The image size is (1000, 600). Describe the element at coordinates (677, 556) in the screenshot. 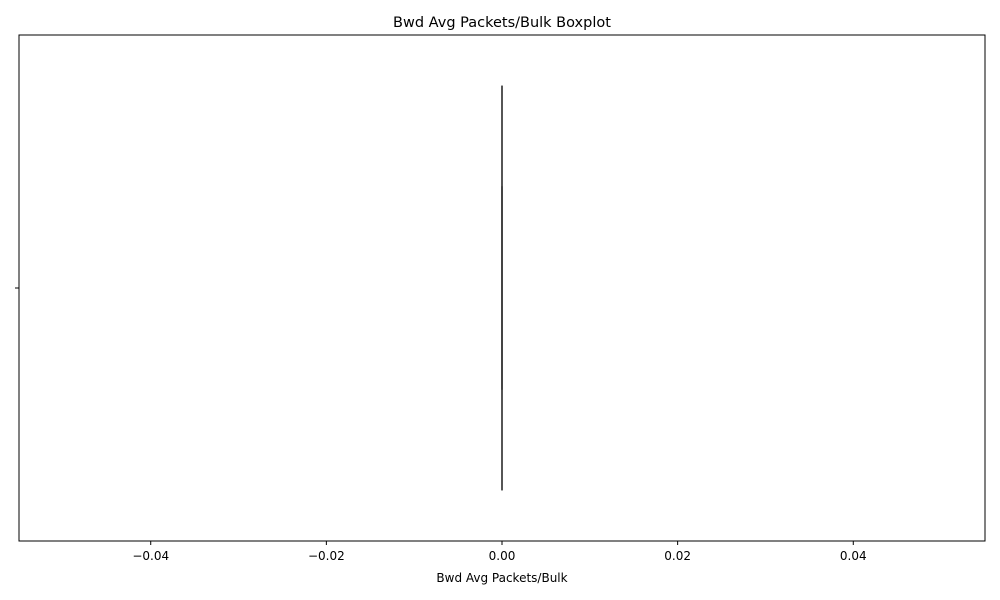

I see `x-tick-label: 0.02` at that location.